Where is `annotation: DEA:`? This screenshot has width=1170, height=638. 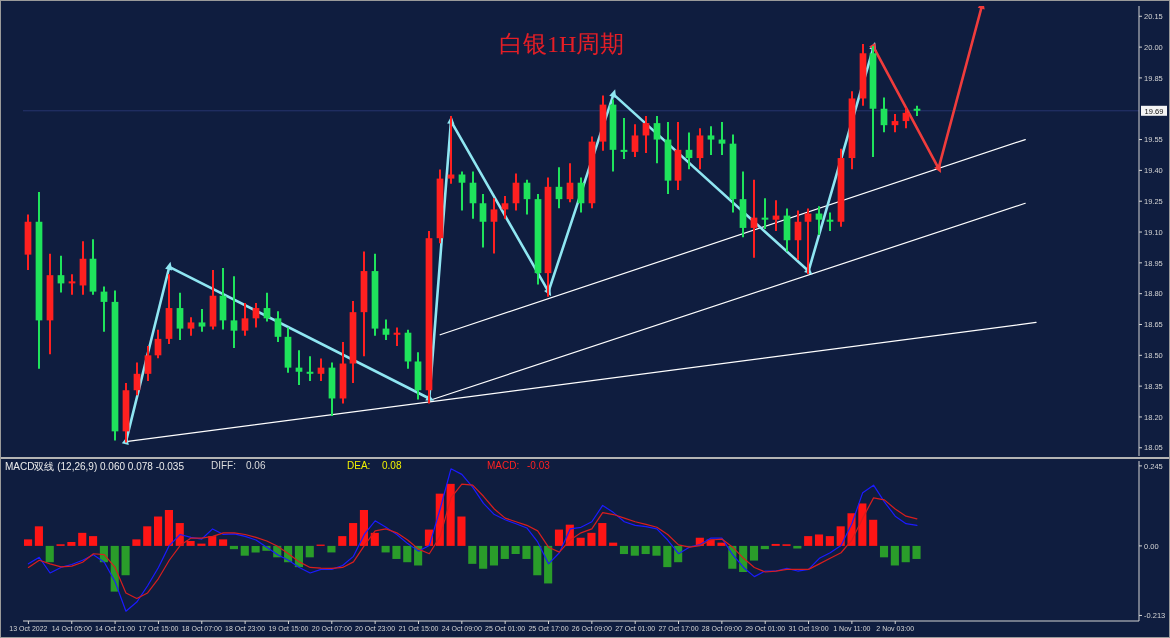
annotation: DEA: is located at coordinates (359, 465).